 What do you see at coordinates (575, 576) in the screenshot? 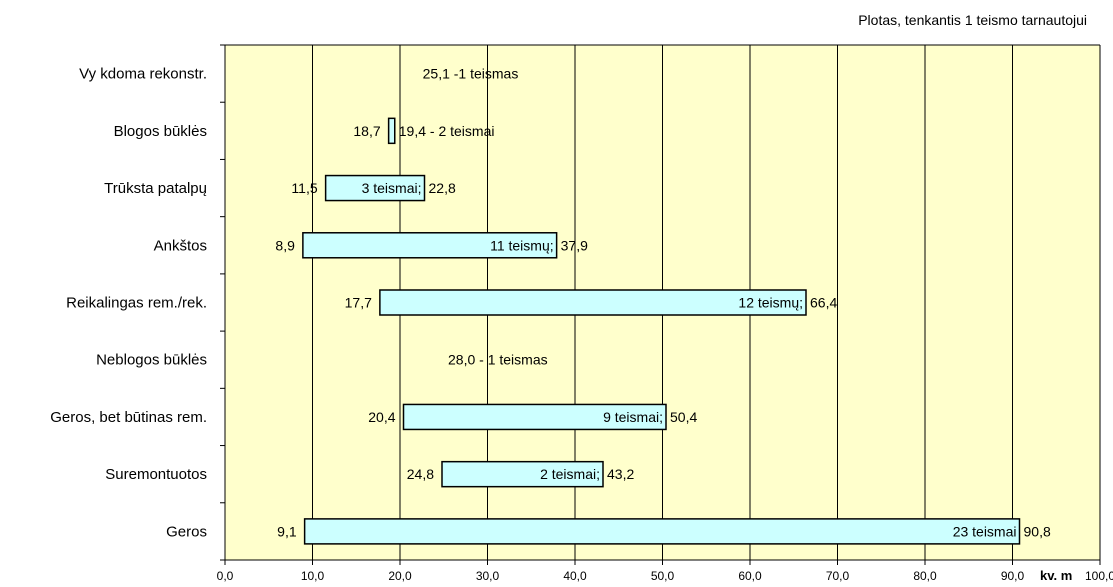
I see `x-tick-label: 40,0` at bounding box center [575, 576].